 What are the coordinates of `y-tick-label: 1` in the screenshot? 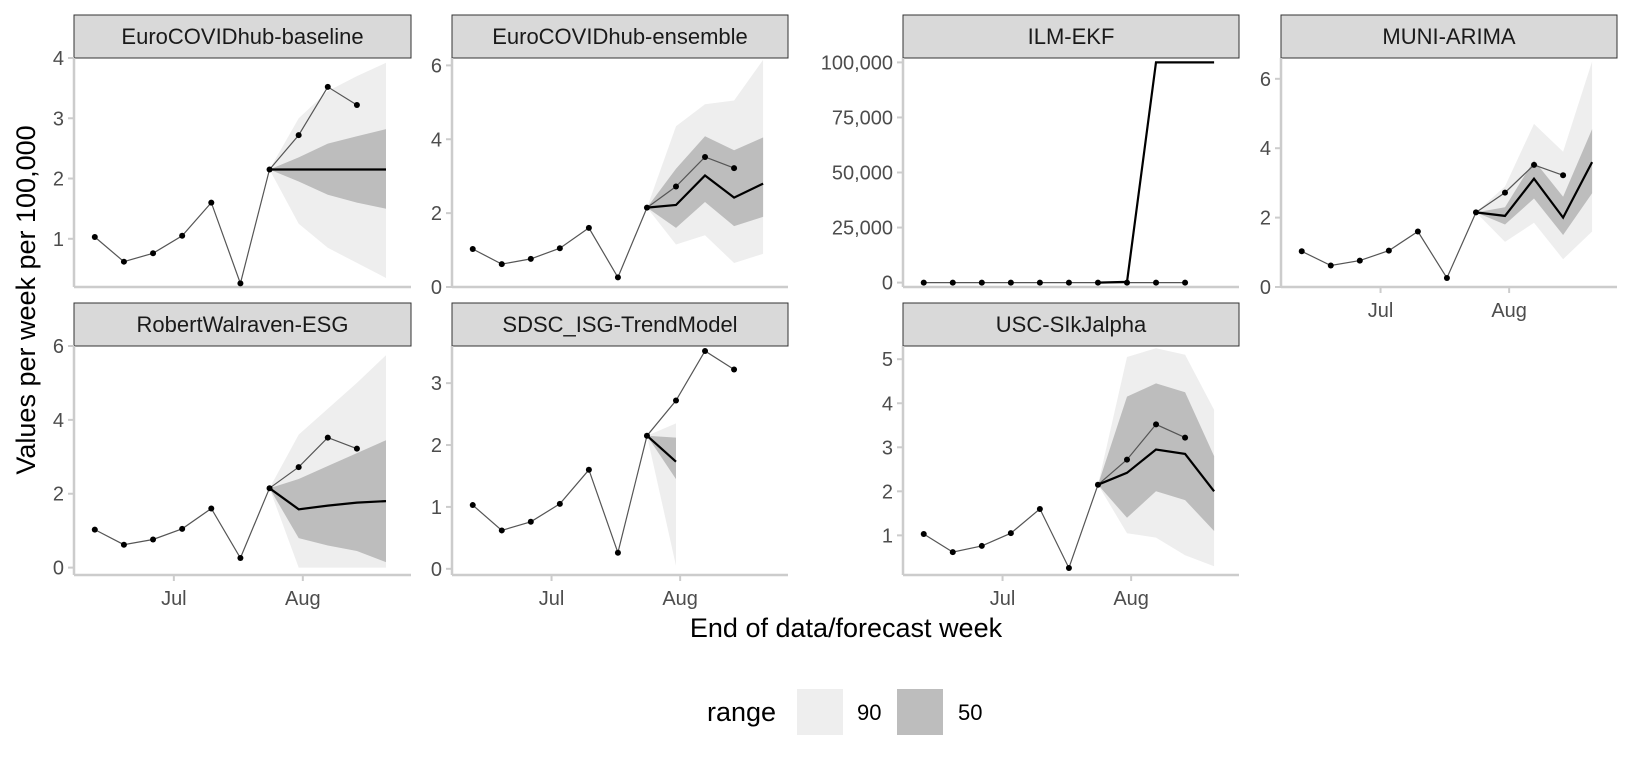 It's located at (58, 240).